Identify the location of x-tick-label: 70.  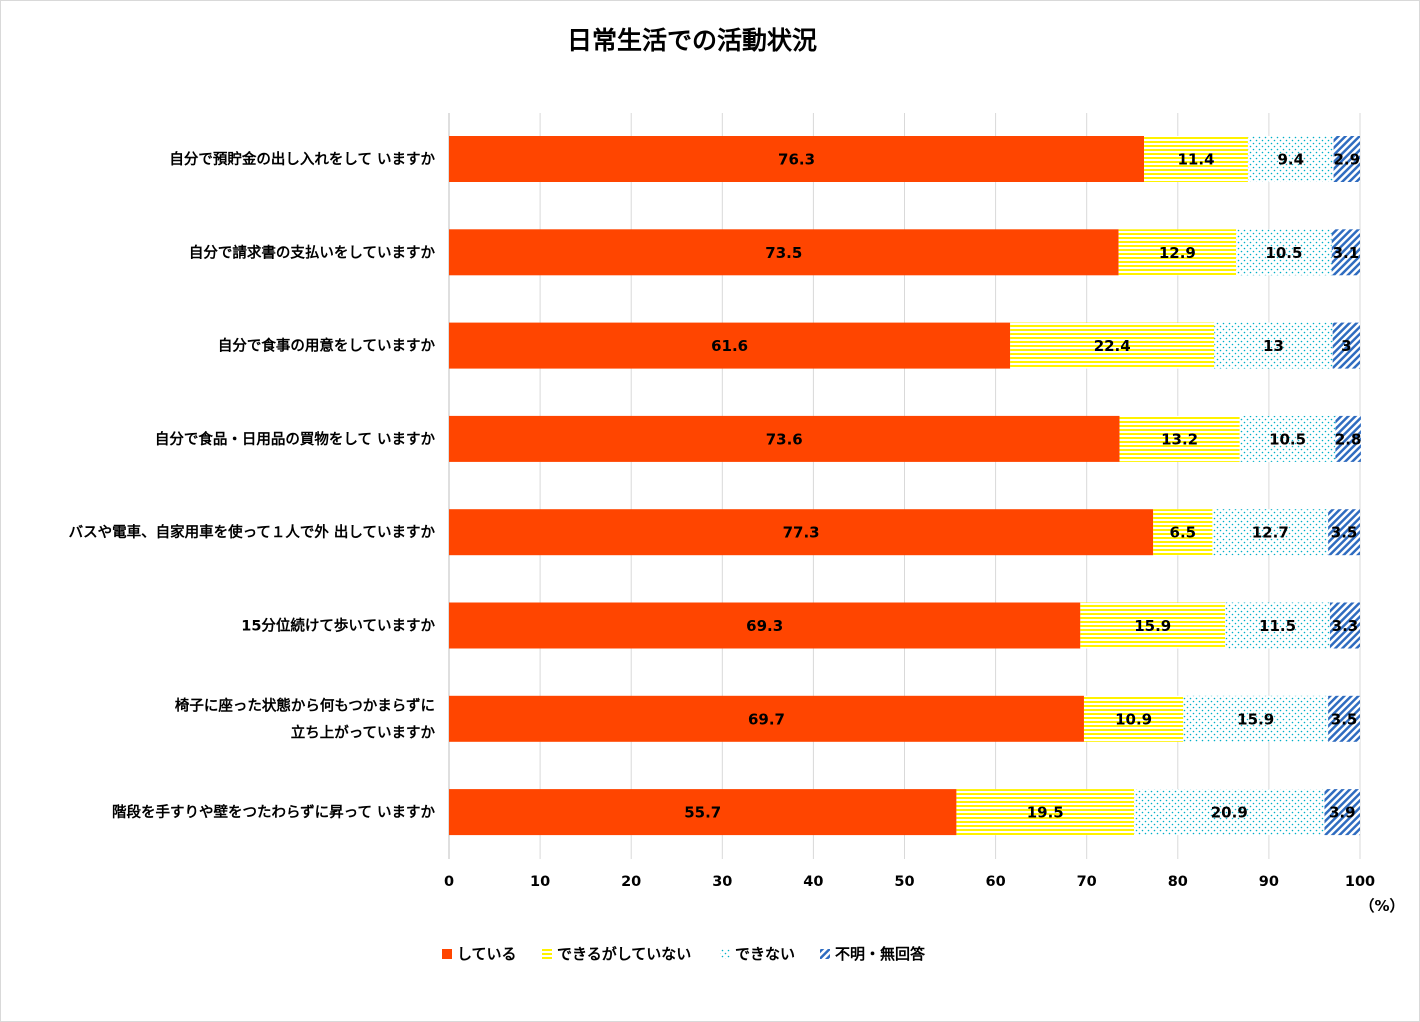
(1087, 882).